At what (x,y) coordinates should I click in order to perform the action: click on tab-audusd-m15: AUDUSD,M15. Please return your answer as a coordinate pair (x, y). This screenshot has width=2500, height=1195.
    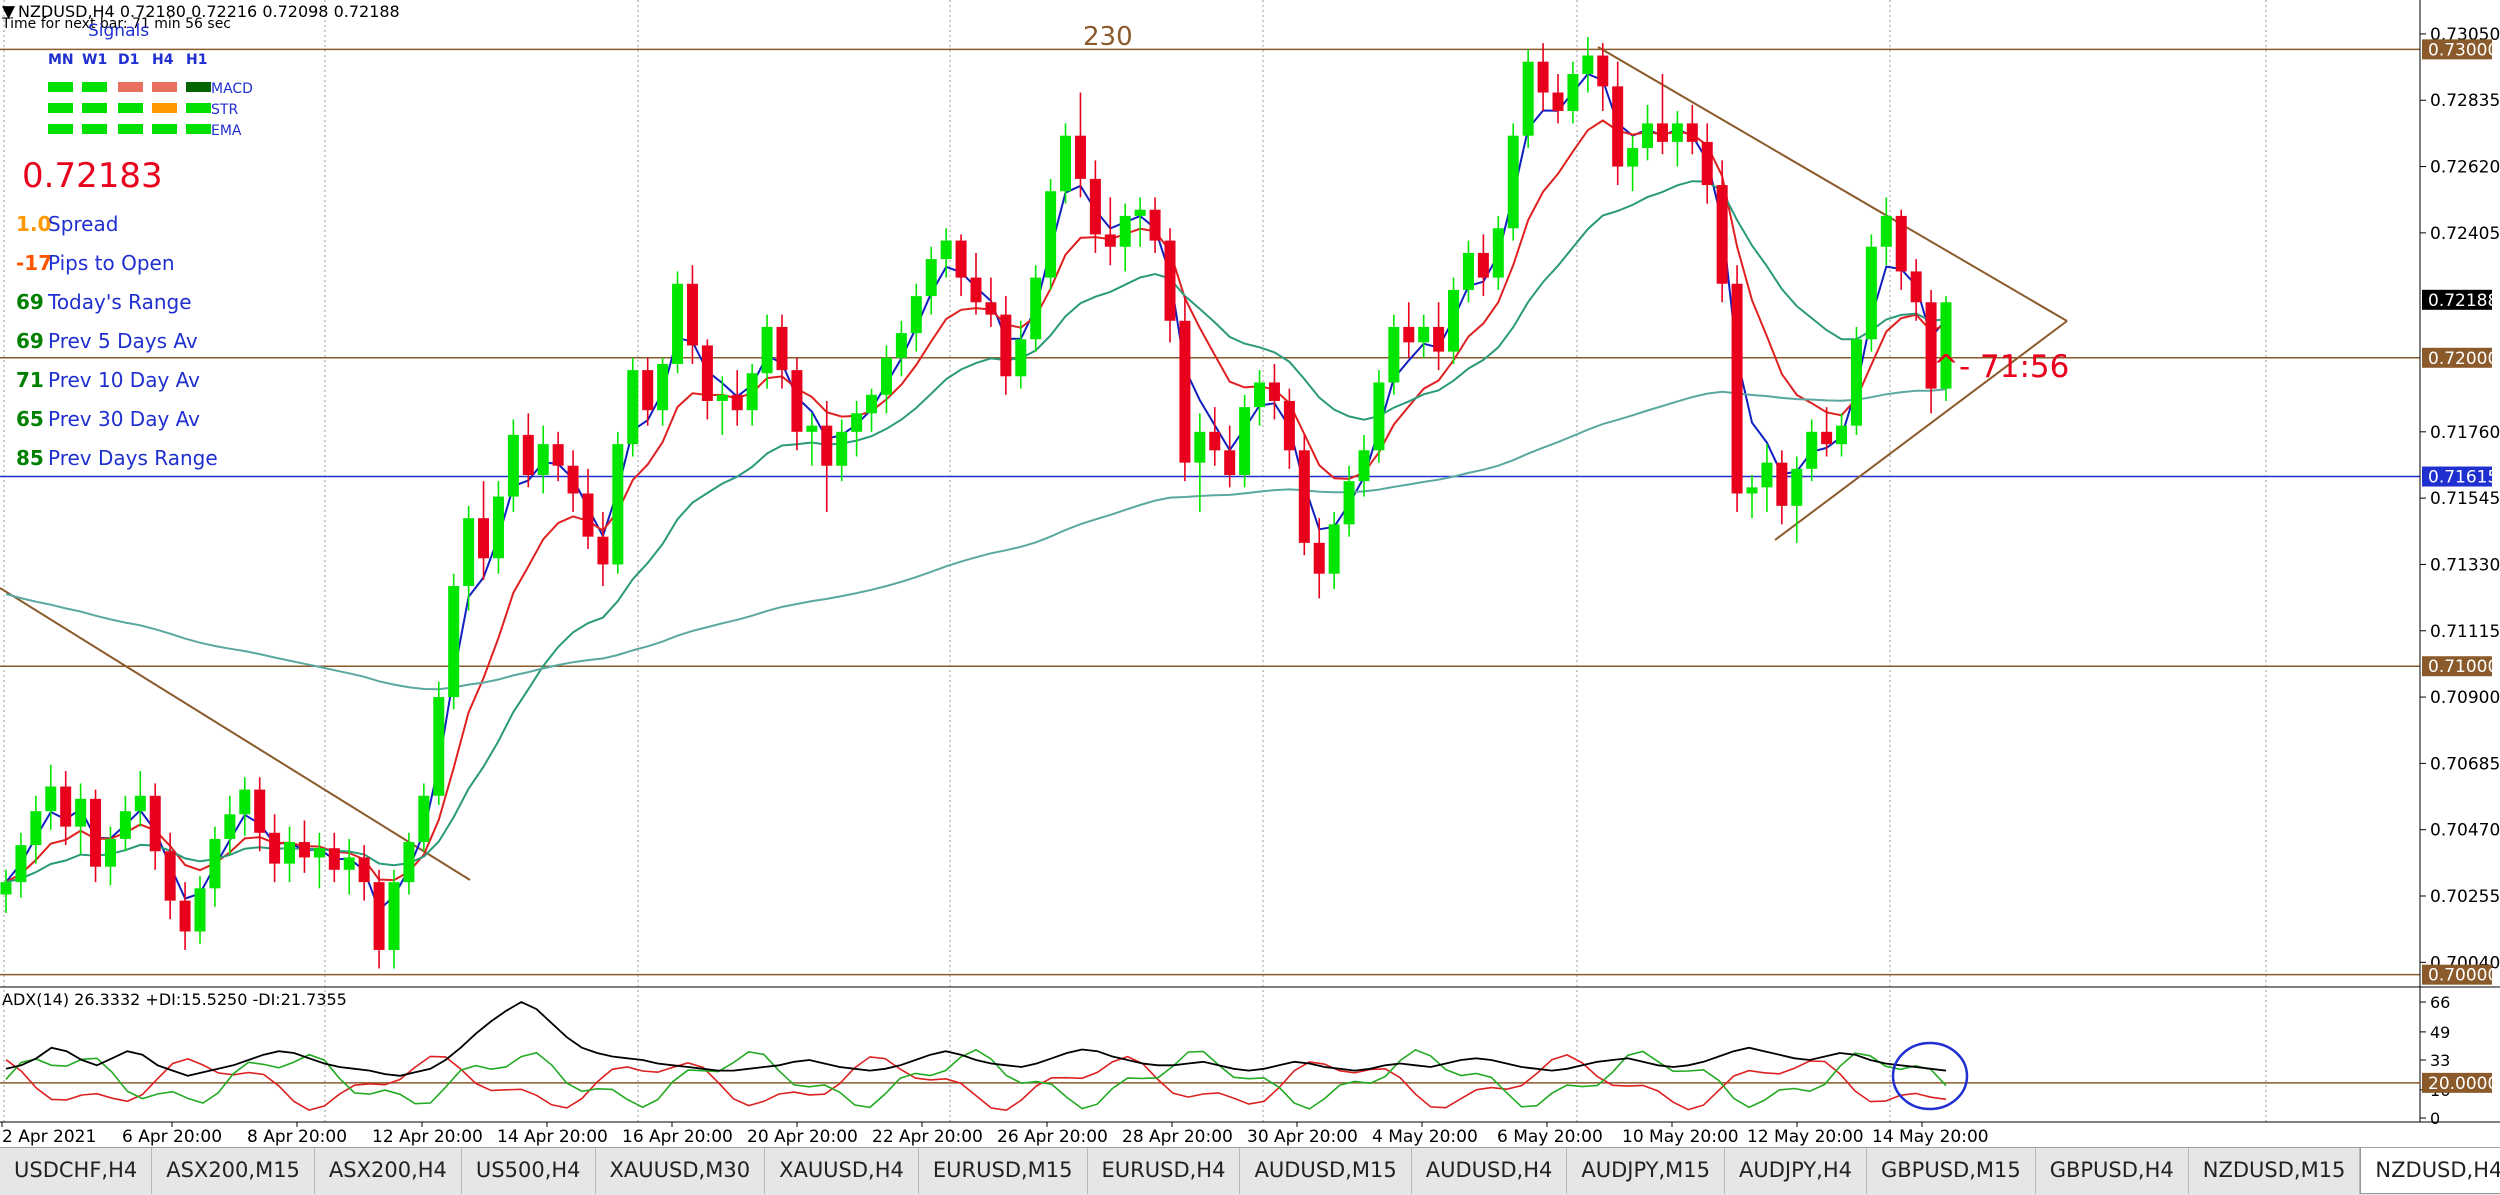
    Looking at the image, I should click on (1326, 1171).